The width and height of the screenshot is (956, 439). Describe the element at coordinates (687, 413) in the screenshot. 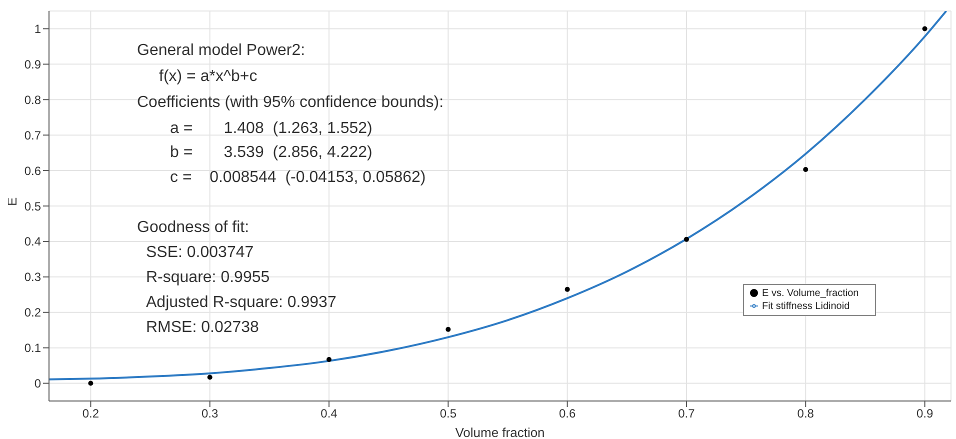

I see `x-tick-label: 0.7` at that location.